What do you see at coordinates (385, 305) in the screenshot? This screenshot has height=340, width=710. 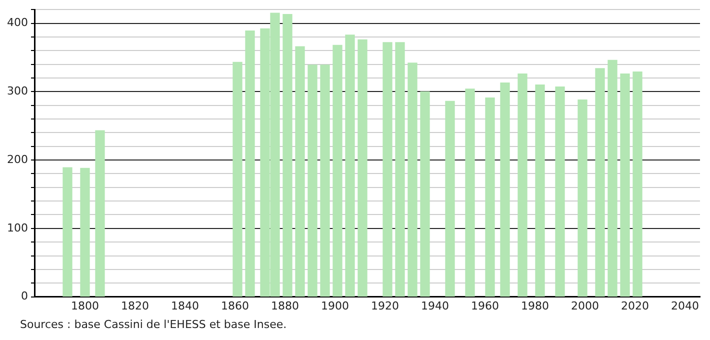 I see `x-tick-label: 1920` at bounding box center [385, 305].